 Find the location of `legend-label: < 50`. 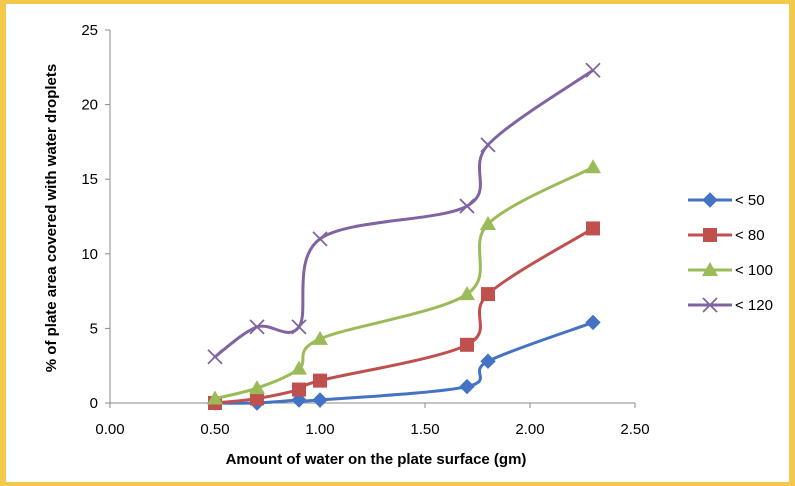

legend-label: < 50 is located at coordinates (750, 200).